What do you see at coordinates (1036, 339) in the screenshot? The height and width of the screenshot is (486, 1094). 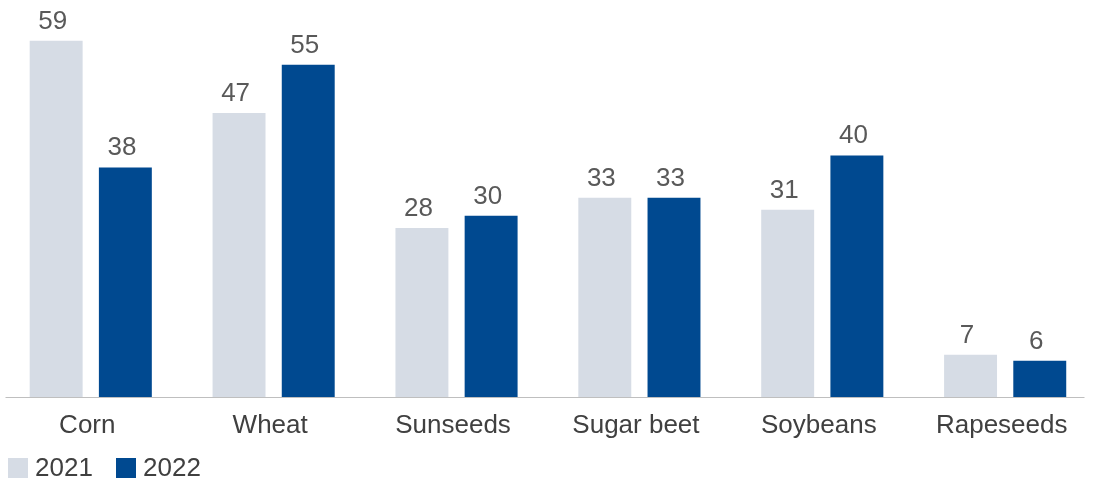 I see `data-label: 6` at bounding box center [1036, 339].